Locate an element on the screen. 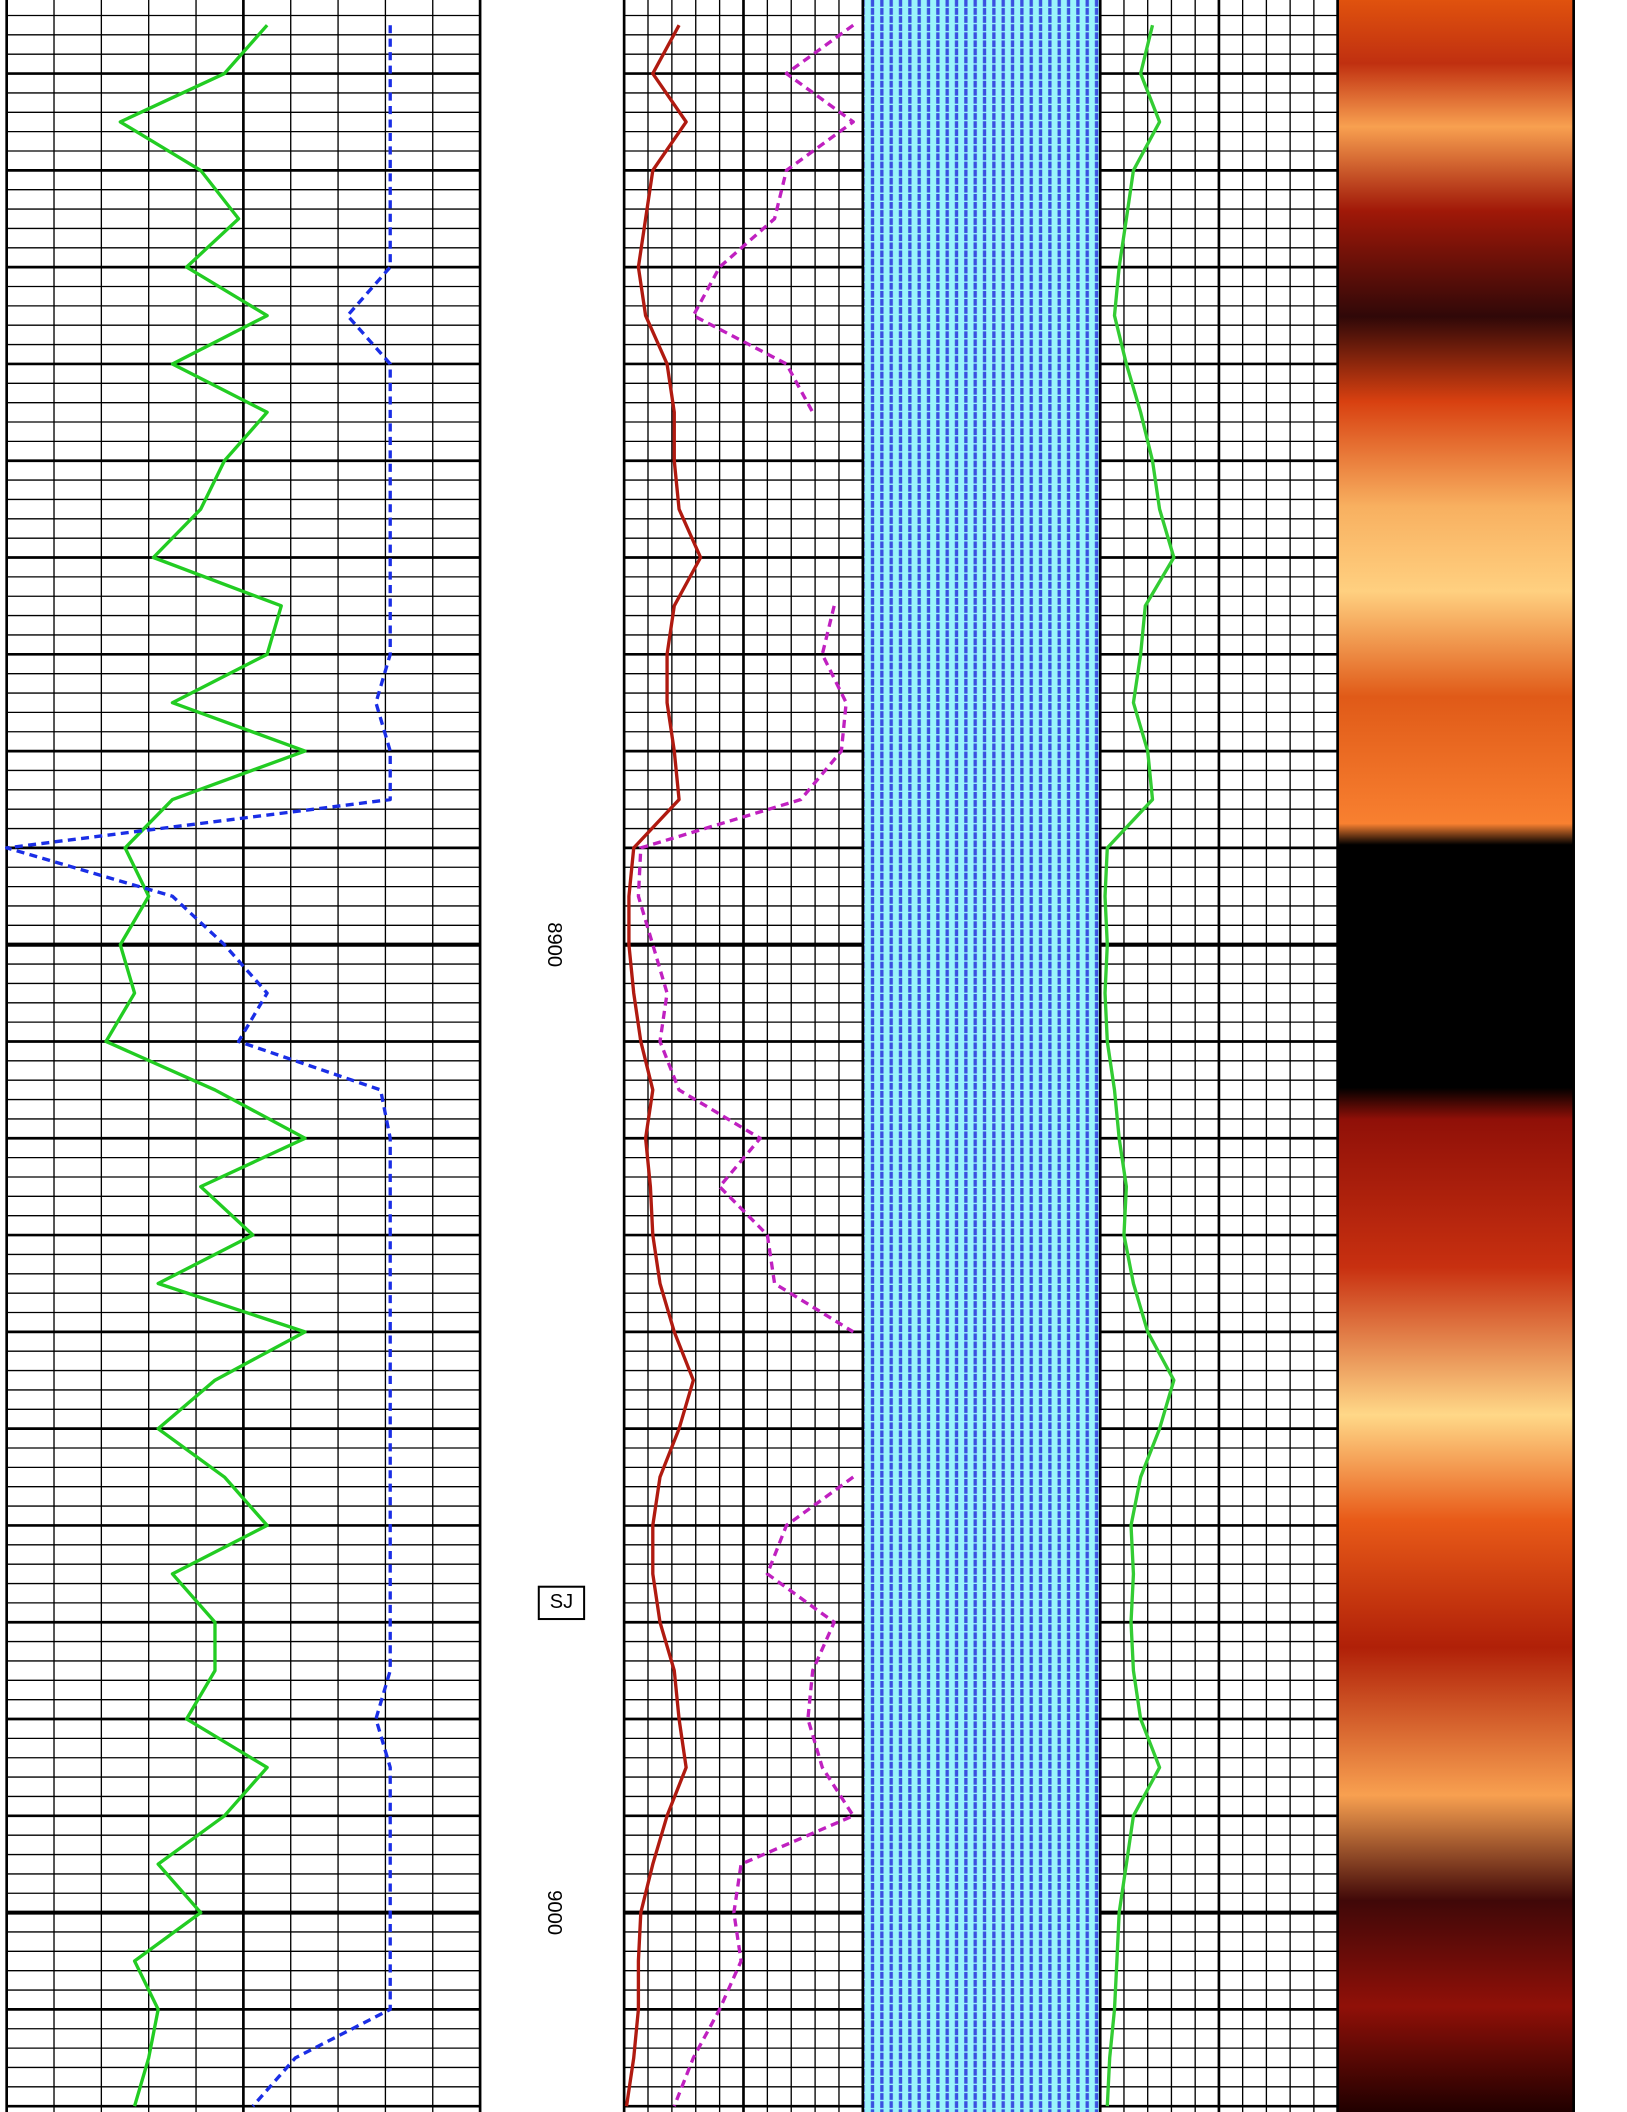  depth-label: 9000 is located at coordinates (554, 1912).